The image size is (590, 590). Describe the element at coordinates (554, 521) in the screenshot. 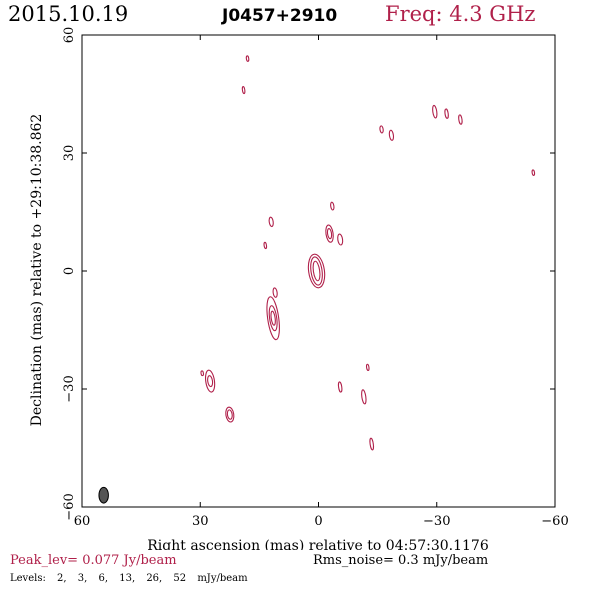

I see `x-tick-label: −60` at that location.